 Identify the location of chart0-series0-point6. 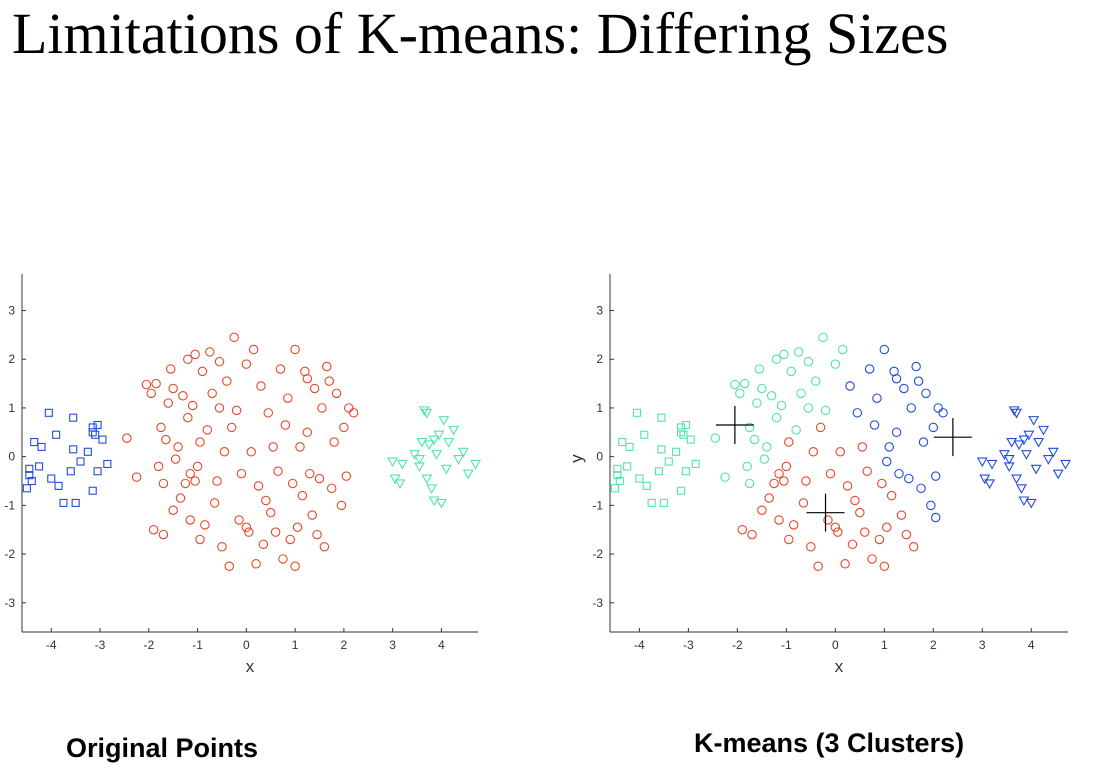
(48, 412).